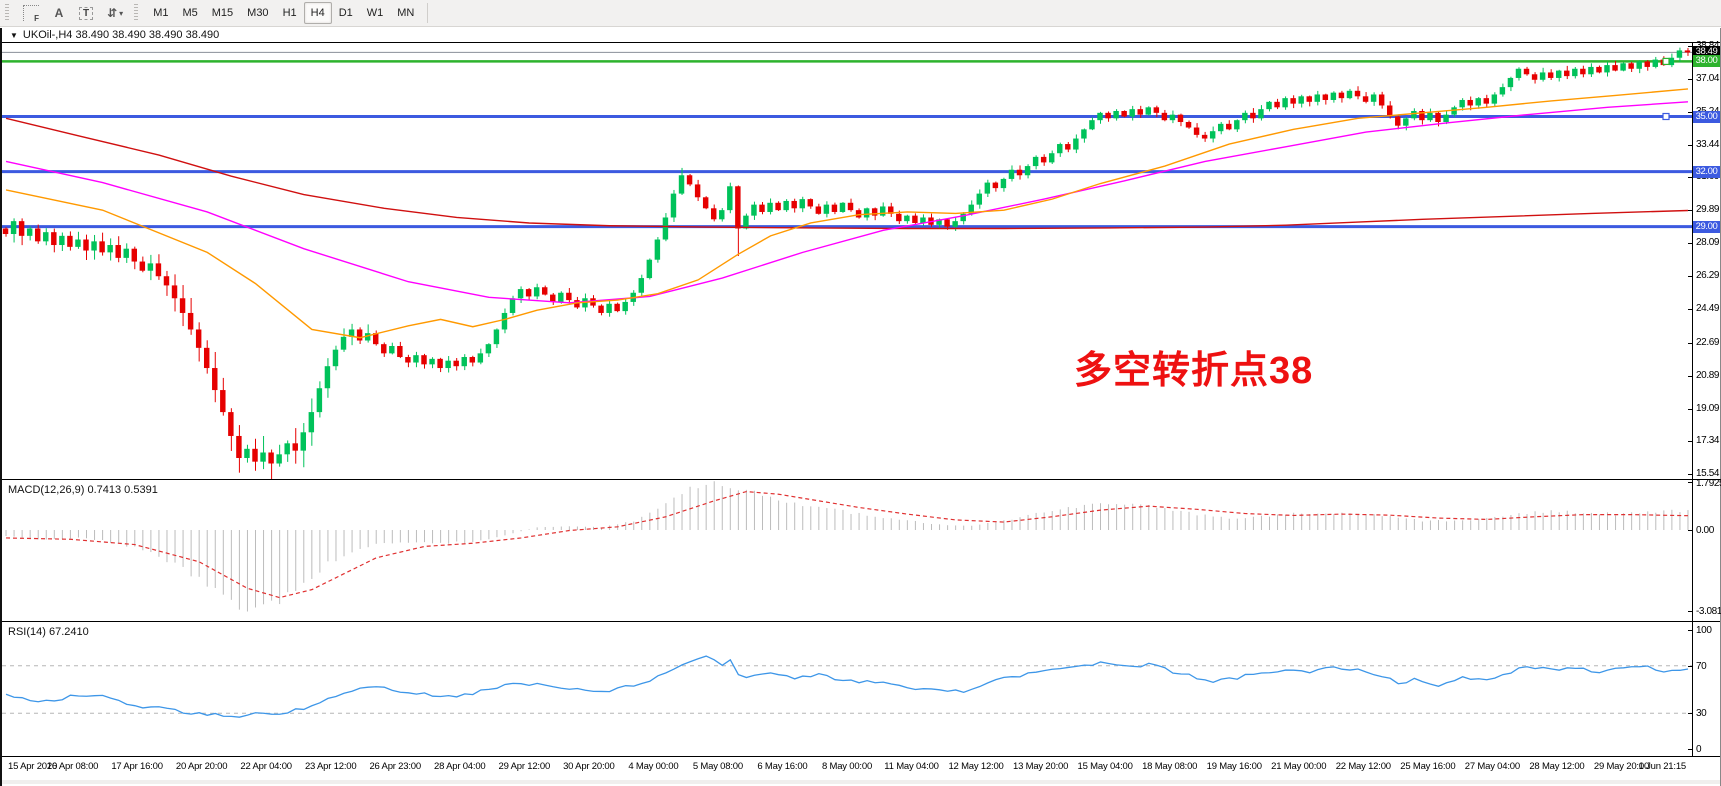  Describe the element at coordinates (8, 13) in the screenshot. I see `toolbar-grip` at that location.